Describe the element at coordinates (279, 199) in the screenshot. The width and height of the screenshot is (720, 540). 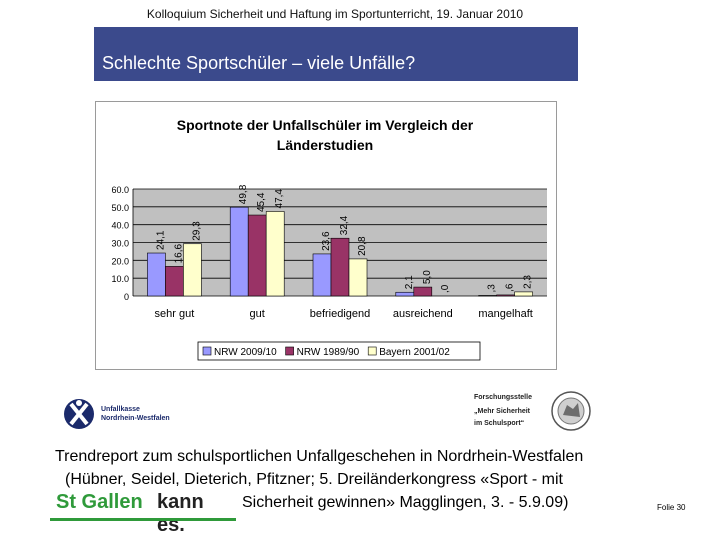
I see `data-label: 47,4` at that location.